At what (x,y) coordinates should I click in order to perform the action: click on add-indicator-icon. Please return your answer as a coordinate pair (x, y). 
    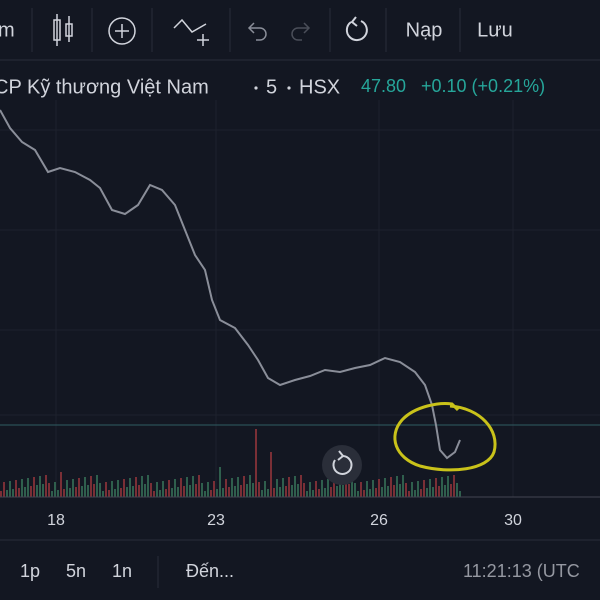
    Looking at the image, I should click on (122, 31).